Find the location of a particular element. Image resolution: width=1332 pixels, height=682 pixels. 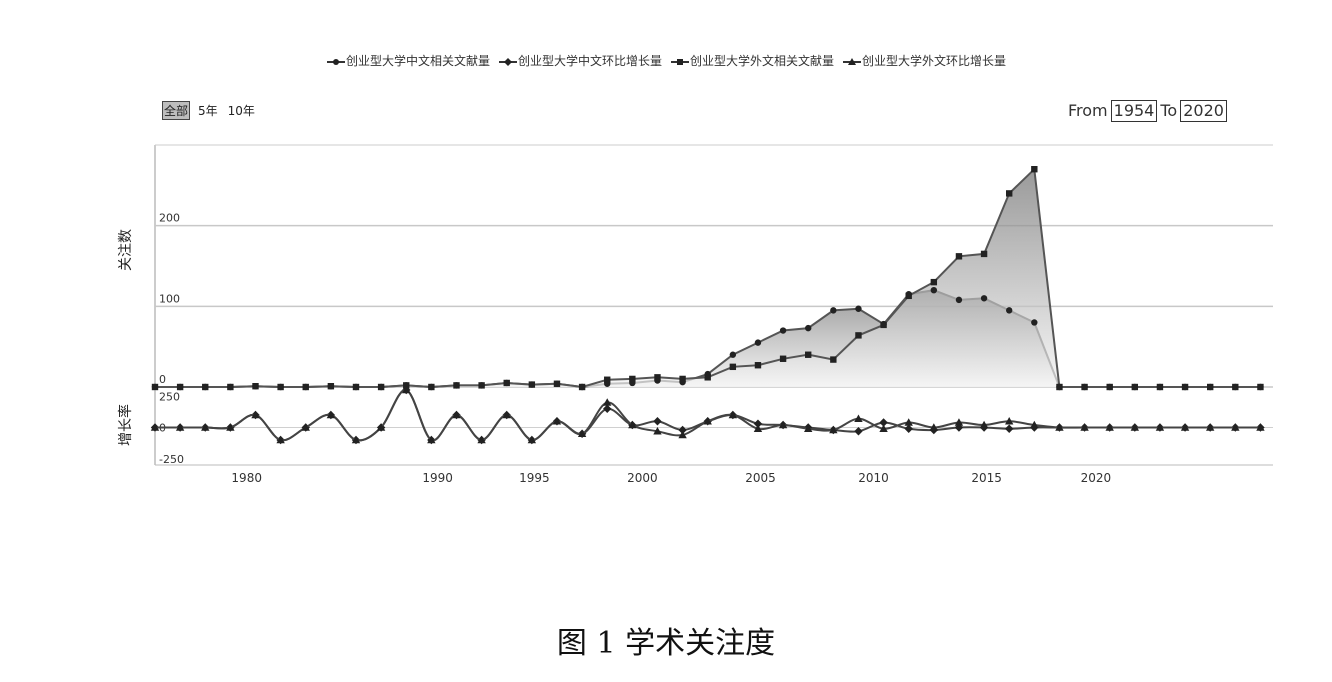

bottom-y-tick-label: 250 is located at coordinates (169, 396).